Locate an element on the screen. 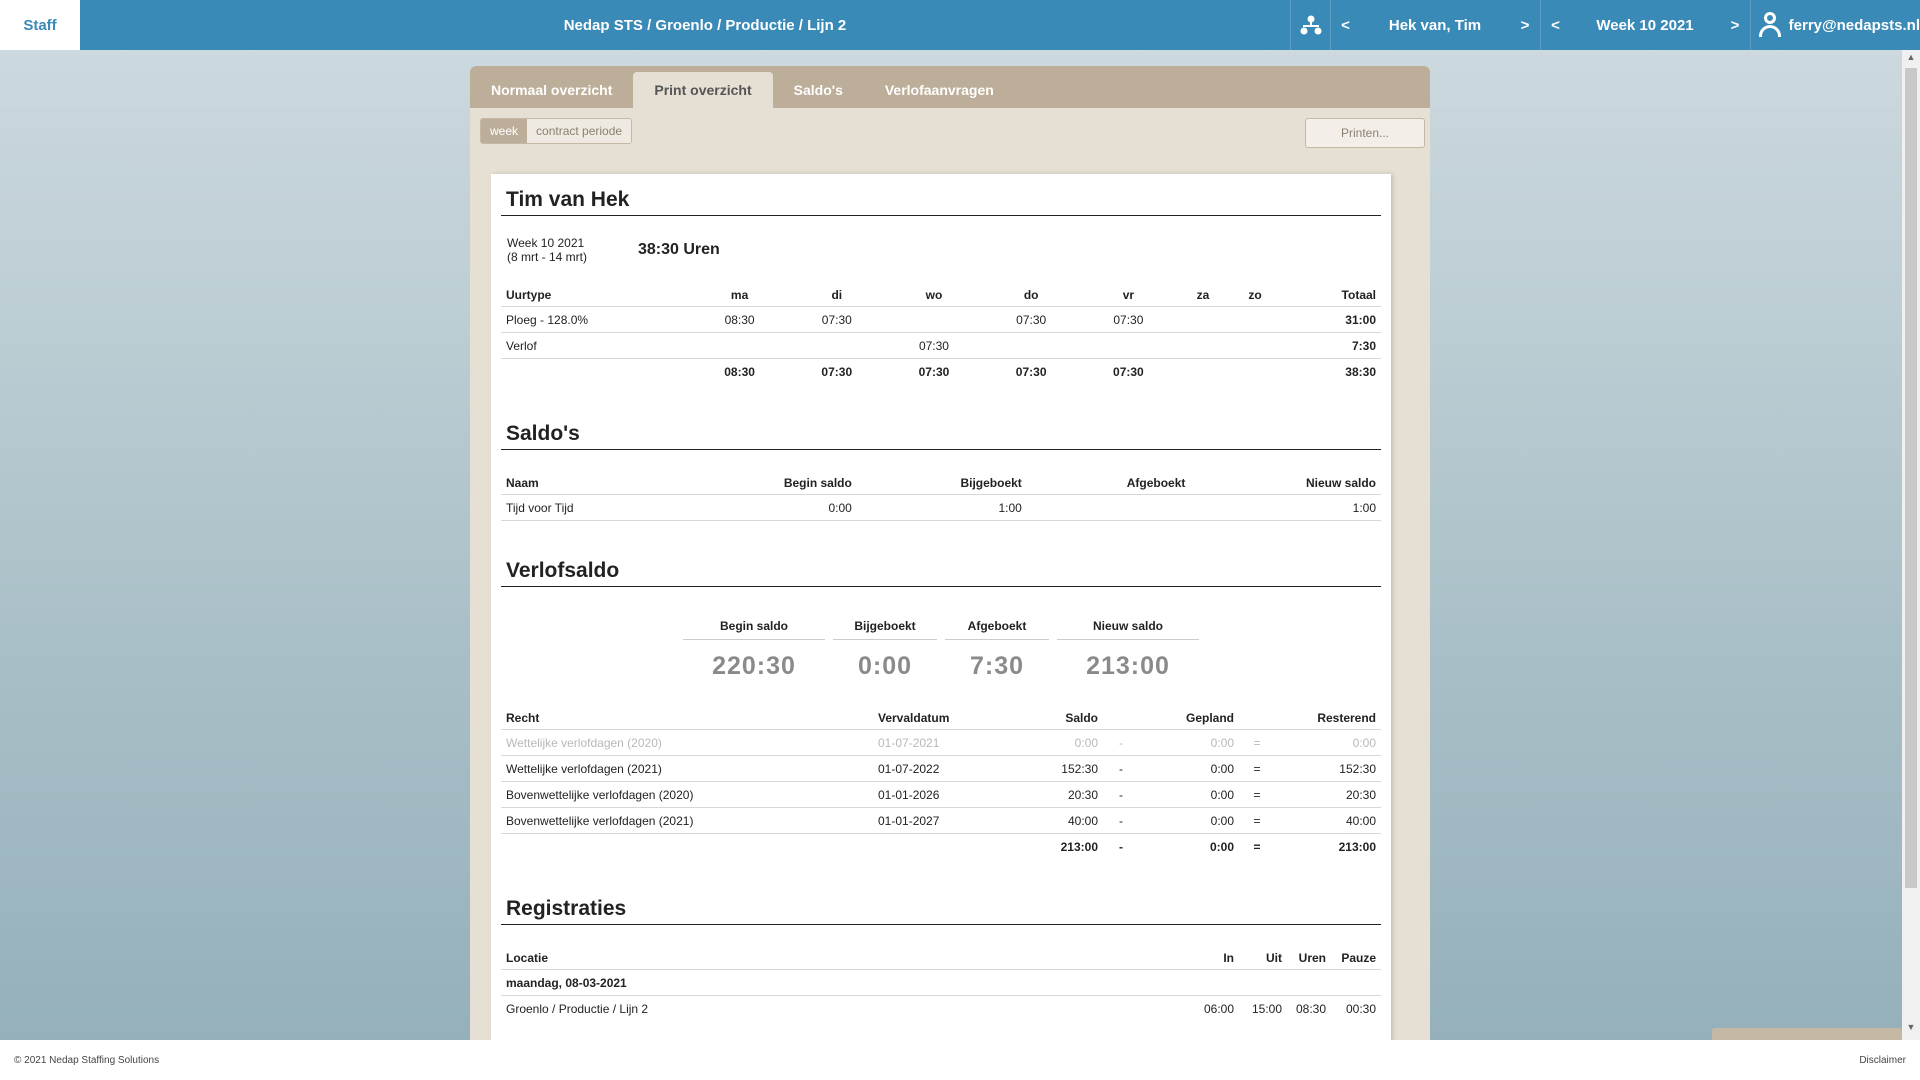 Image resolution: width=1920 pixels, height=1080 pixels. prev-employee-button: < is located at coordinates (1345, 25).